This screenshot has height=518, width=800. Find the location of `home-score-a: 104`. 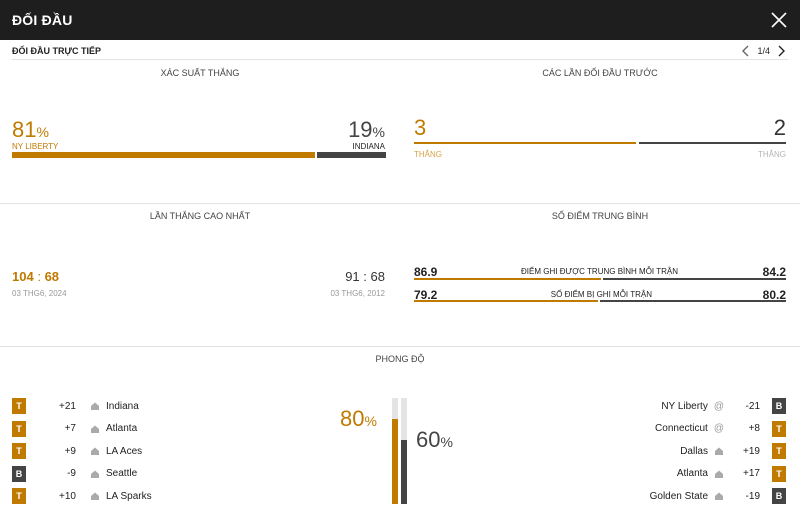

home-score-a: 104 is located at coordinates (23, 276).